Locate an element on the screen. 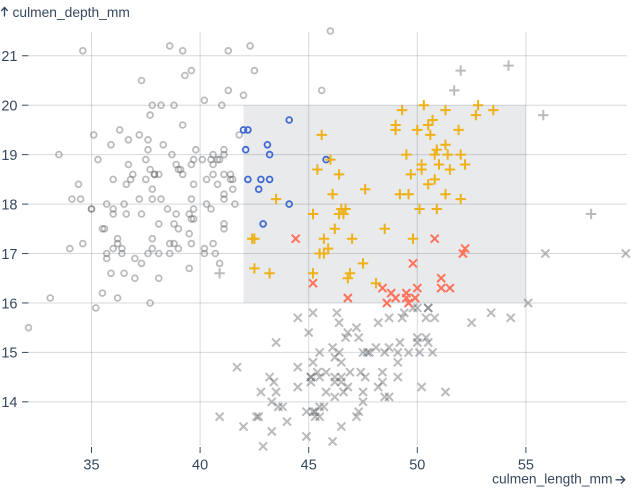  svg-text: 50 is located at coordinates (417, 466).